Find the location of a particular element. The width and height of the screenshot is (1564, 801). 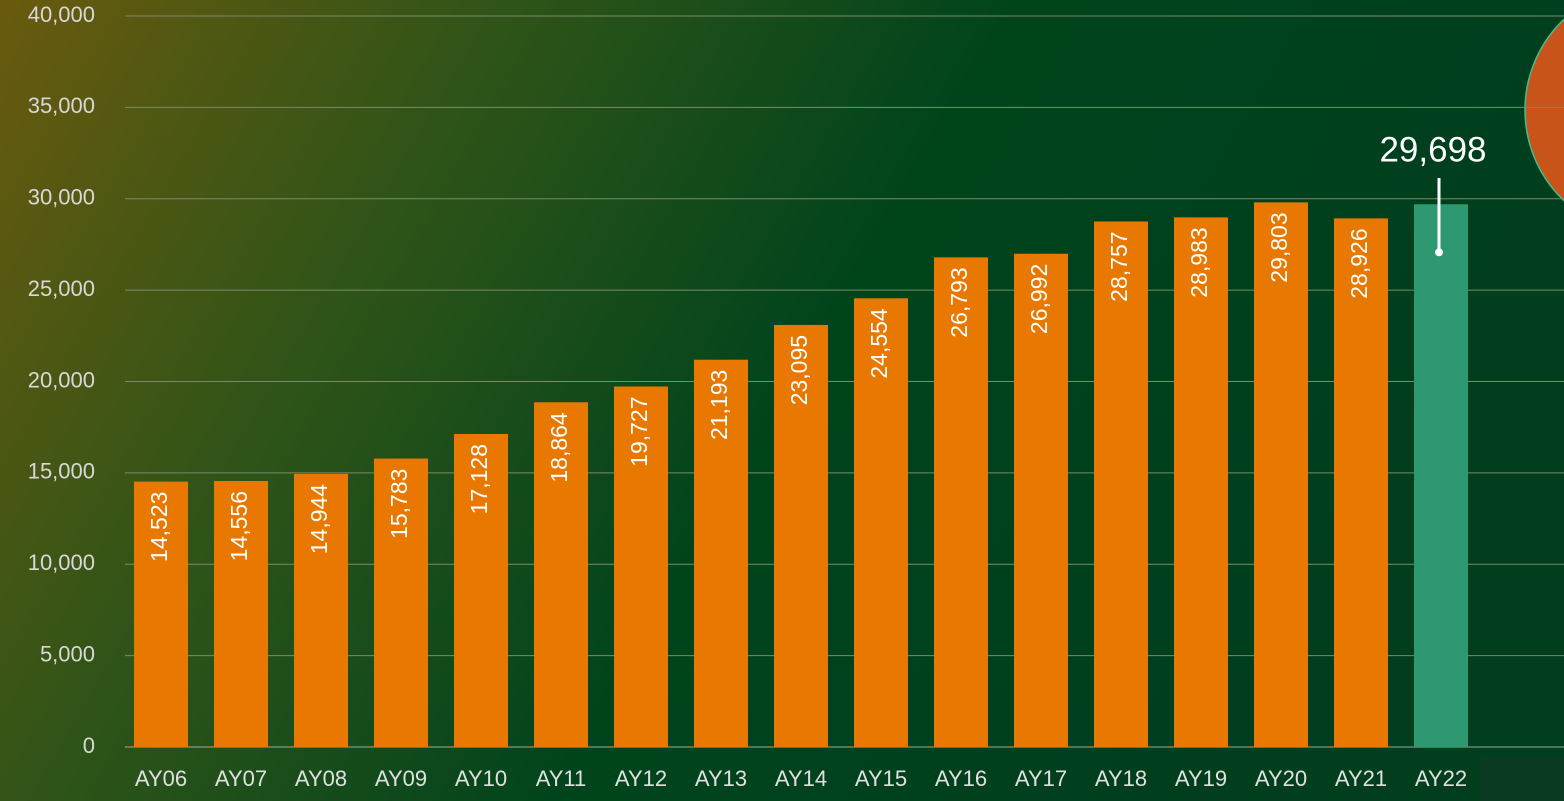

value-label: 23,095 is located at coordinates (799, 370).